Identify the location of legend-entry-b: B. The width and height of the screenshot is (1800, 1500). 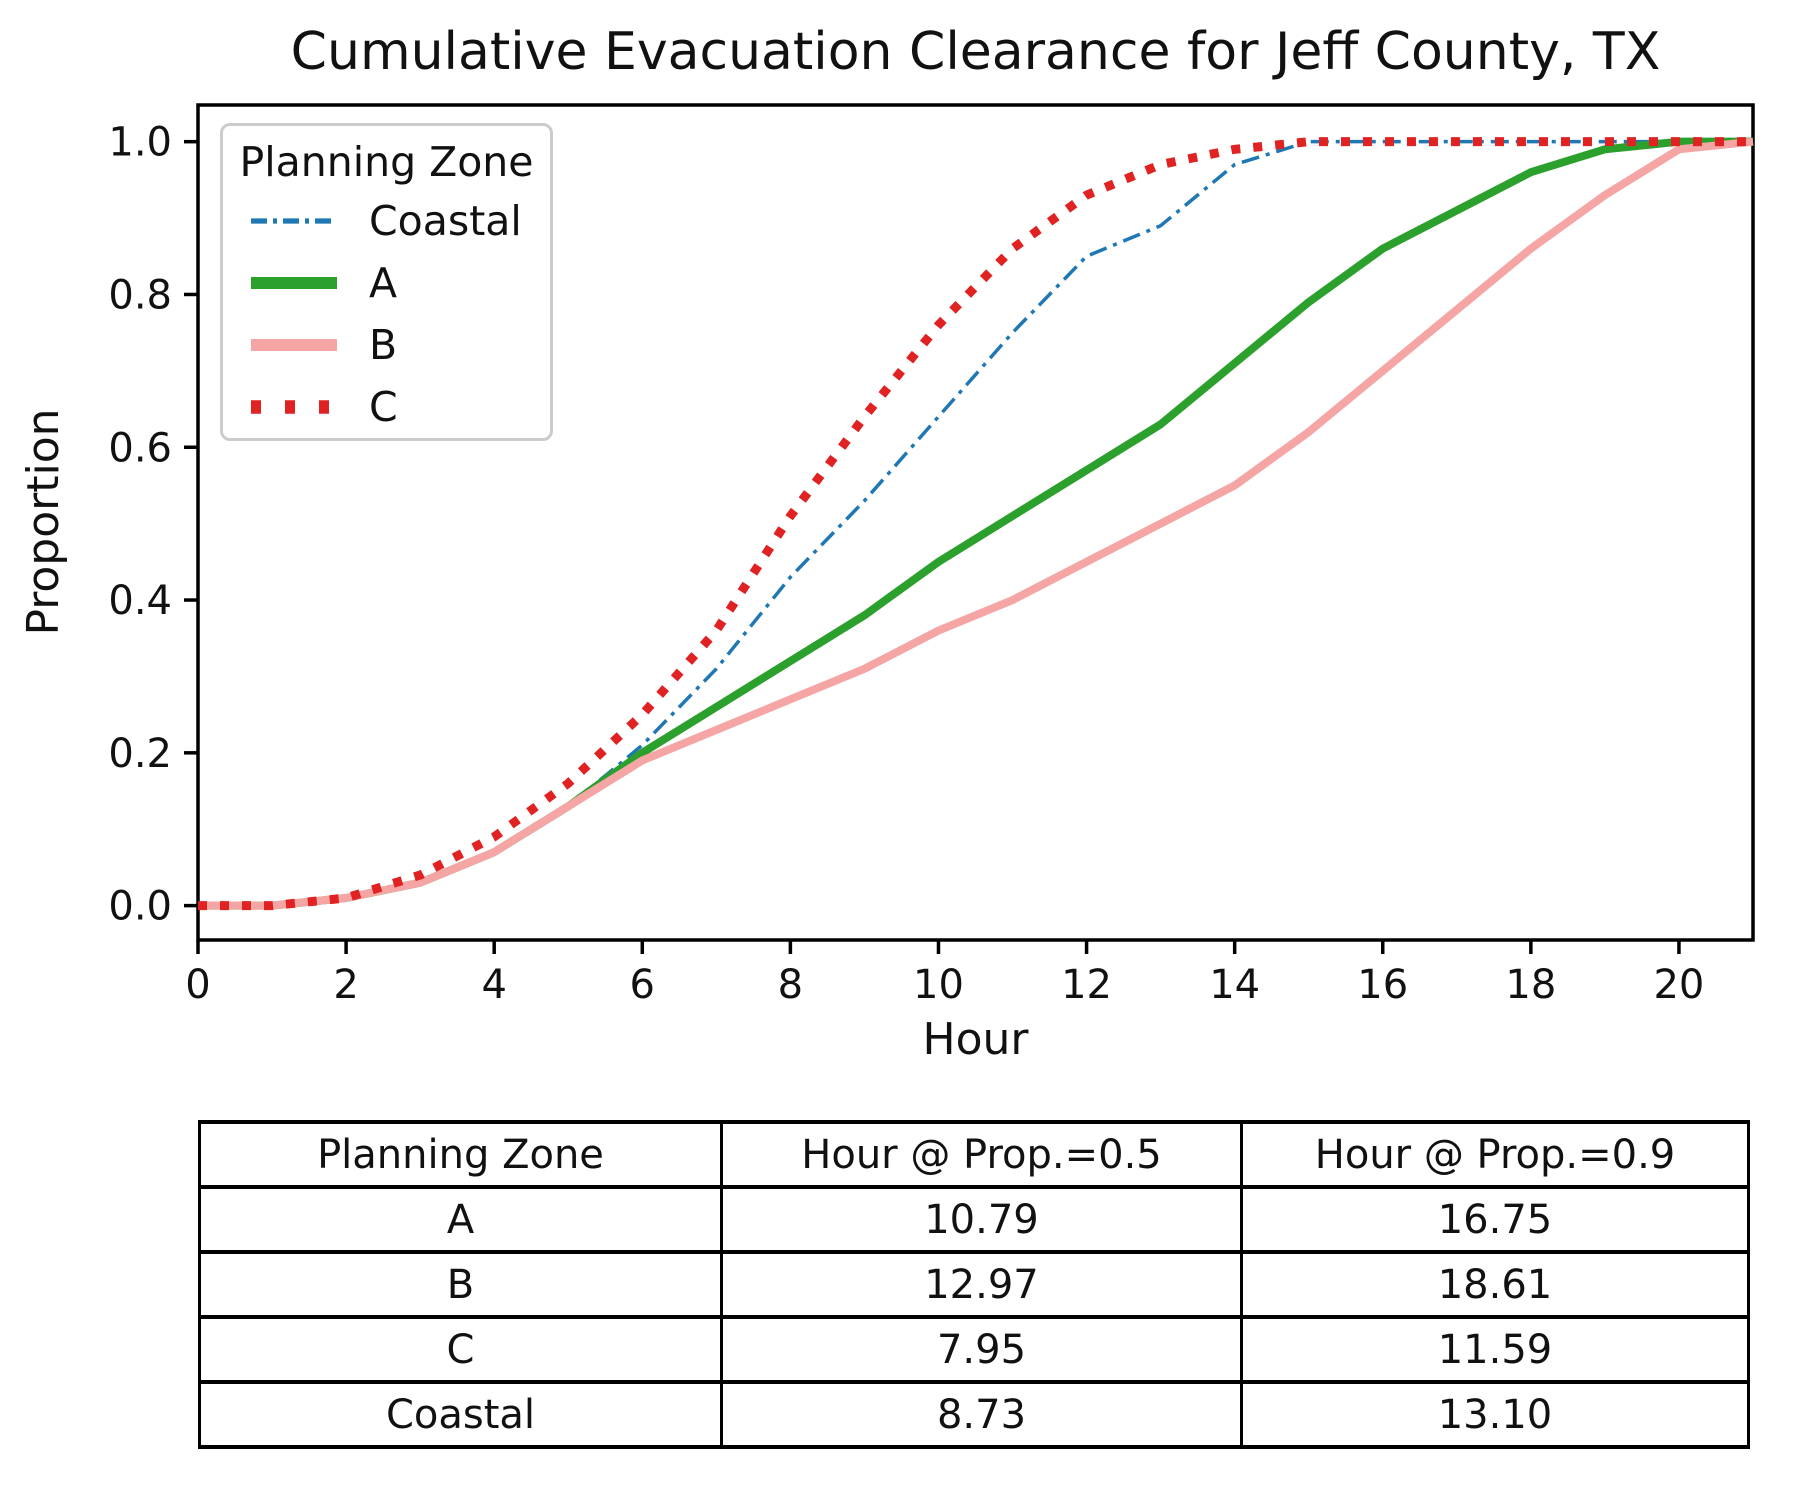
(386, 345).